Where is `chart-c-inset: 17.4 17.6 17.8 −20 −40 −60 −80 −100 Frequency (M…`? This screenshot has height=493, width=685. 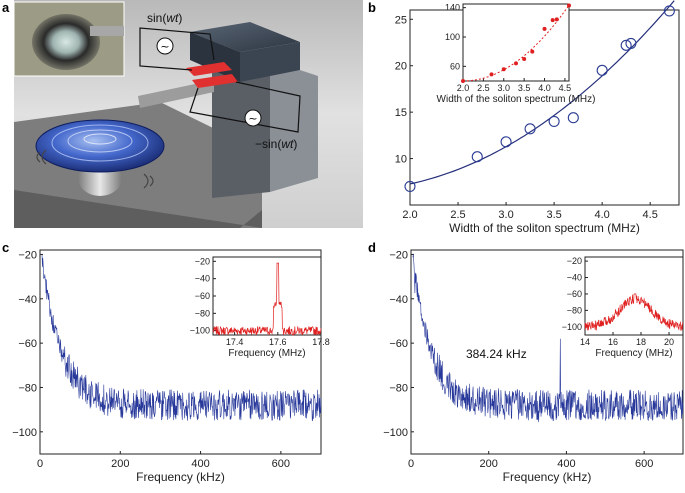
chart-c-inset: 17.4 17.6 17.8 −20 −40 −60 −80 −100 Frequency (M… is located at coordinates (260, 307).